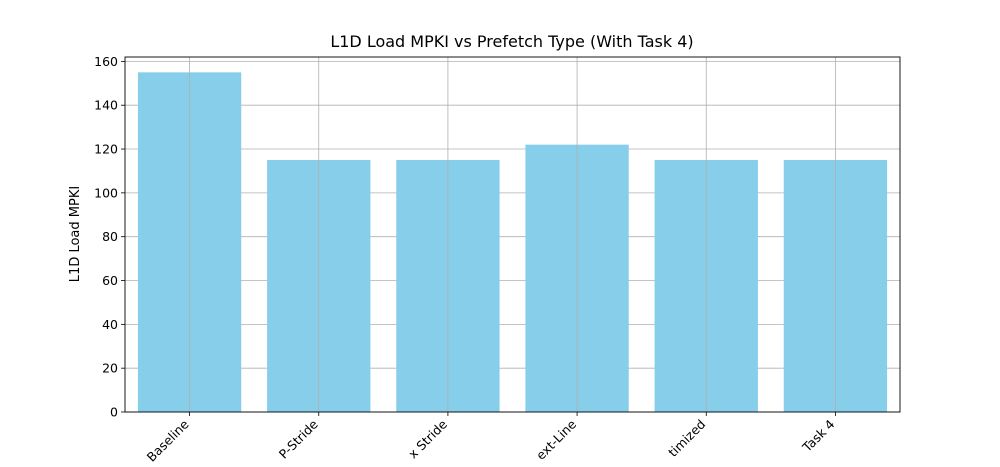  What do you see at coordinates (556, 439) in the screenshot?
I see `x-tick-label: ext-Line` at bounding box center [556, 439].